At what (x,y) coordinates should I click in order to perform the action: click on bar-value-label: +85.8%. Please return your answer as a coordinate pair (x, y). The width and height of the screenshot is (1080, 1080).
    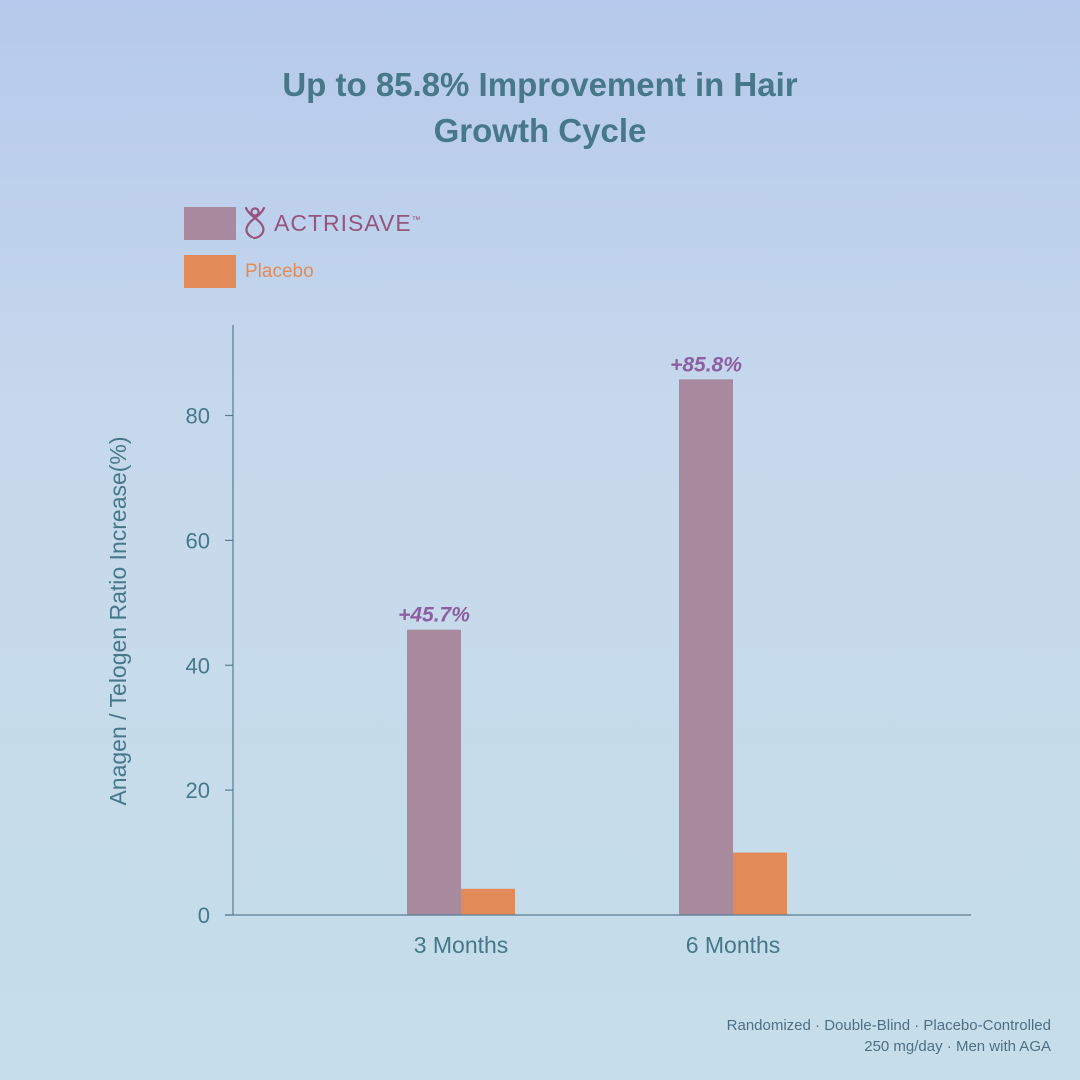
    Looking at the image, I should click on (706, 364).